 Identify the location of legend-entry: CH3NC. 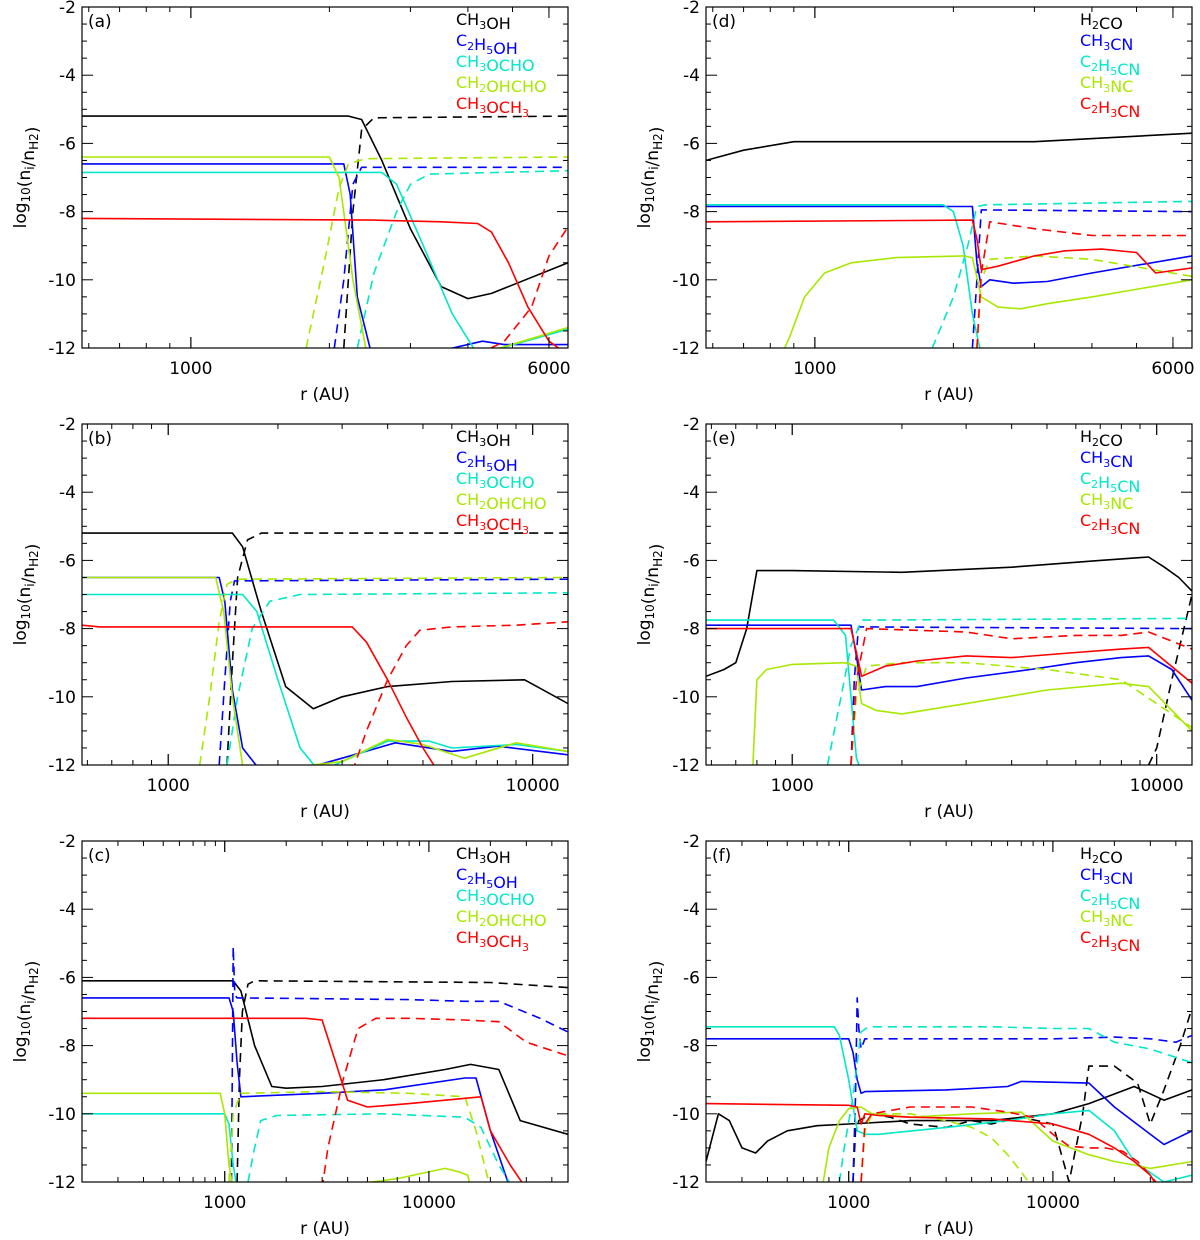
(1106, 84).